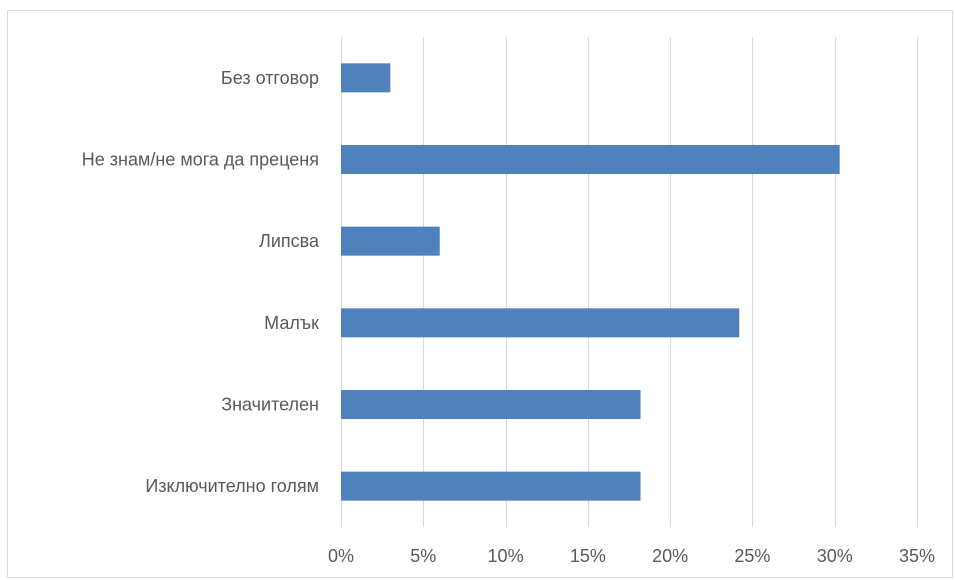  I want to click on category-label: Малък, so click(291, 323).